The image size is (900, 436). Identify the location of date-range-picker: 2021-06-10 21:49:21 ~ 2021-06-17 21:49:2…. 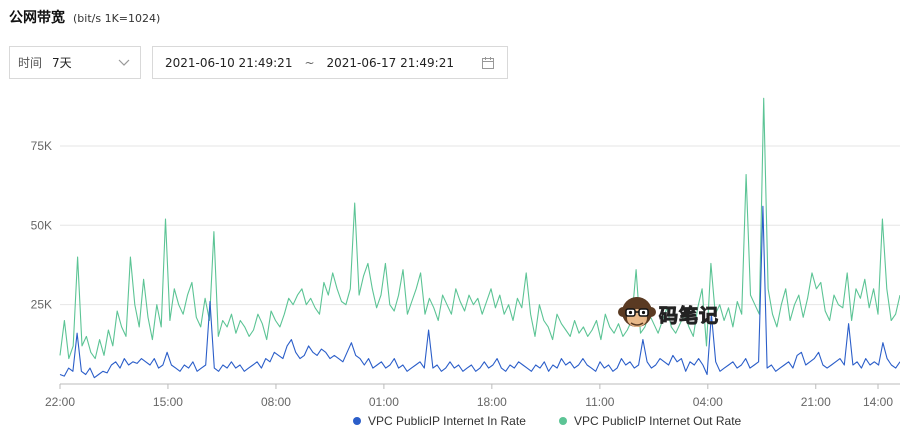
(330, 62).